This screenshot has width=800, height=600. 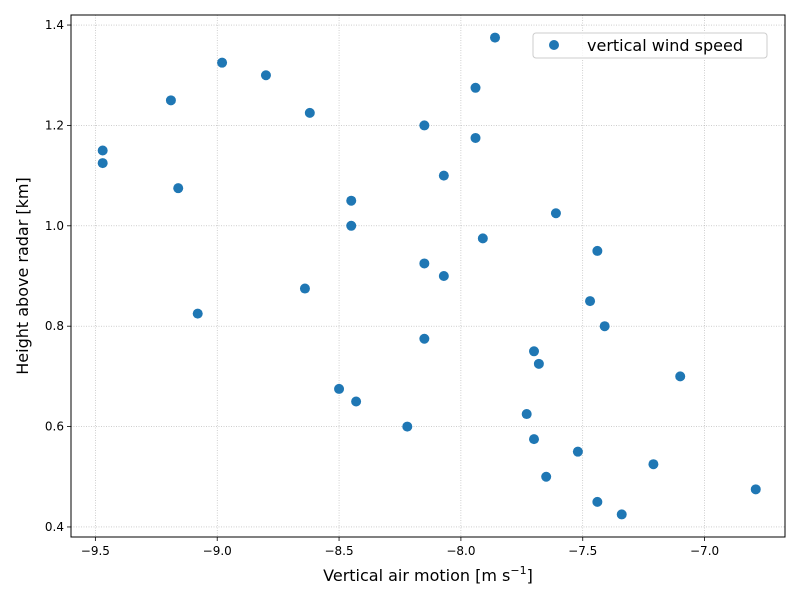 What do you see at coordinates (54, 326) in the screenshot?
I see `y-tick-label: 0.8` at bounding box center [54, 326].